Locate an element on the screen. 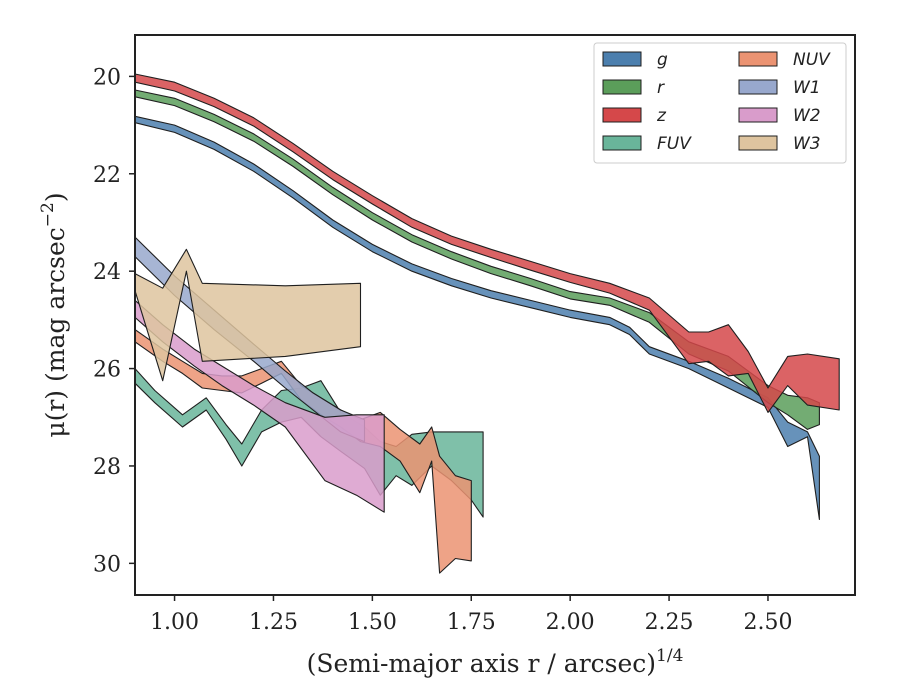  band-w3 is located at coordinates (248, 315).